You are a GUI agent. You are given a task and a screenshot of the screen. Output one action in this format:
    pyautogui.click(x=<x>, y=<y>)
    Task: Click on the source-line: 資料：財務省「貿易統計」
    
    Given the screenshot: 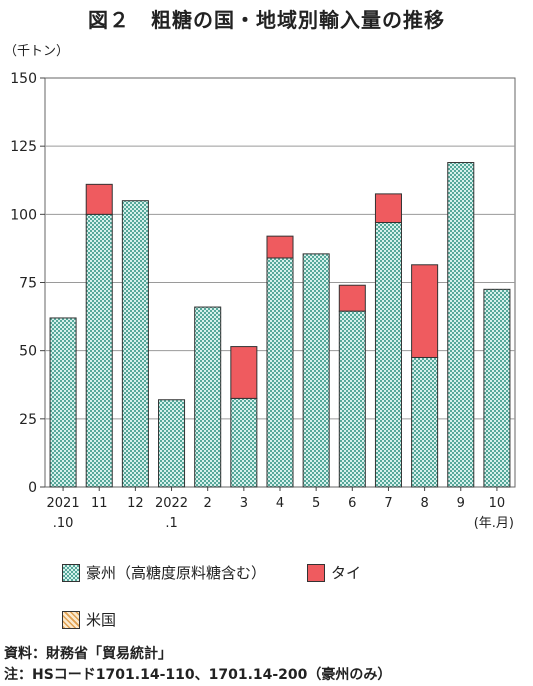 What is the action you would take?
    pyautogui.click(x=88, y=654)
    